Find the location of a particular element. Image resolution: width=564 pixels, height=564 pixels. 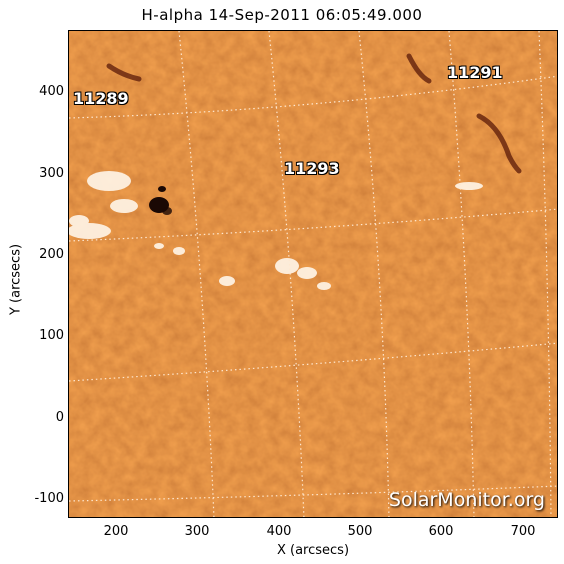

region-label-11293: 11293 is located at coordinates (312, 168).